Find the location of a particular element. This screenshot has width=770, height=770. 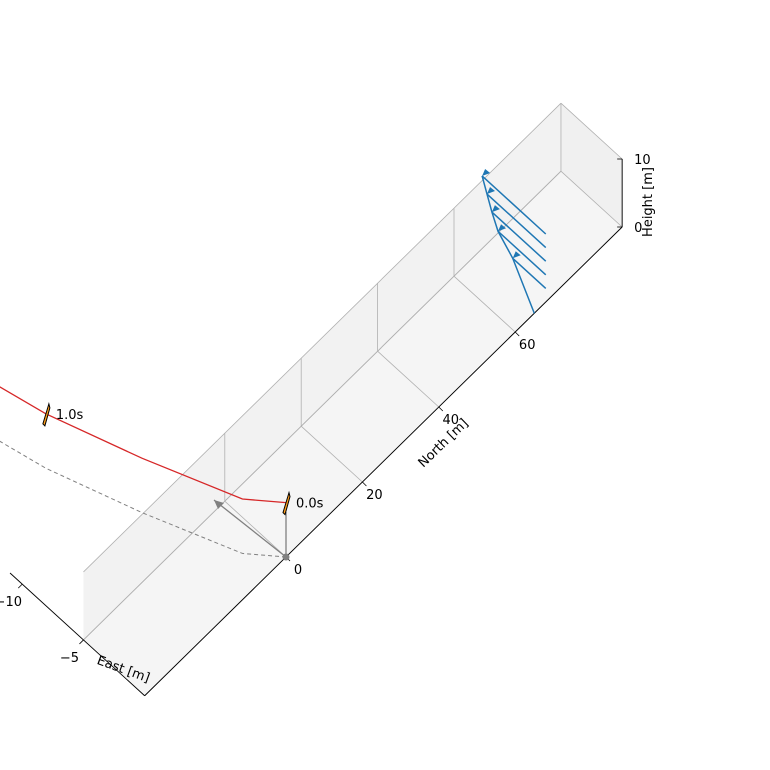

heading-arrow is located at coordinates (250, 528).